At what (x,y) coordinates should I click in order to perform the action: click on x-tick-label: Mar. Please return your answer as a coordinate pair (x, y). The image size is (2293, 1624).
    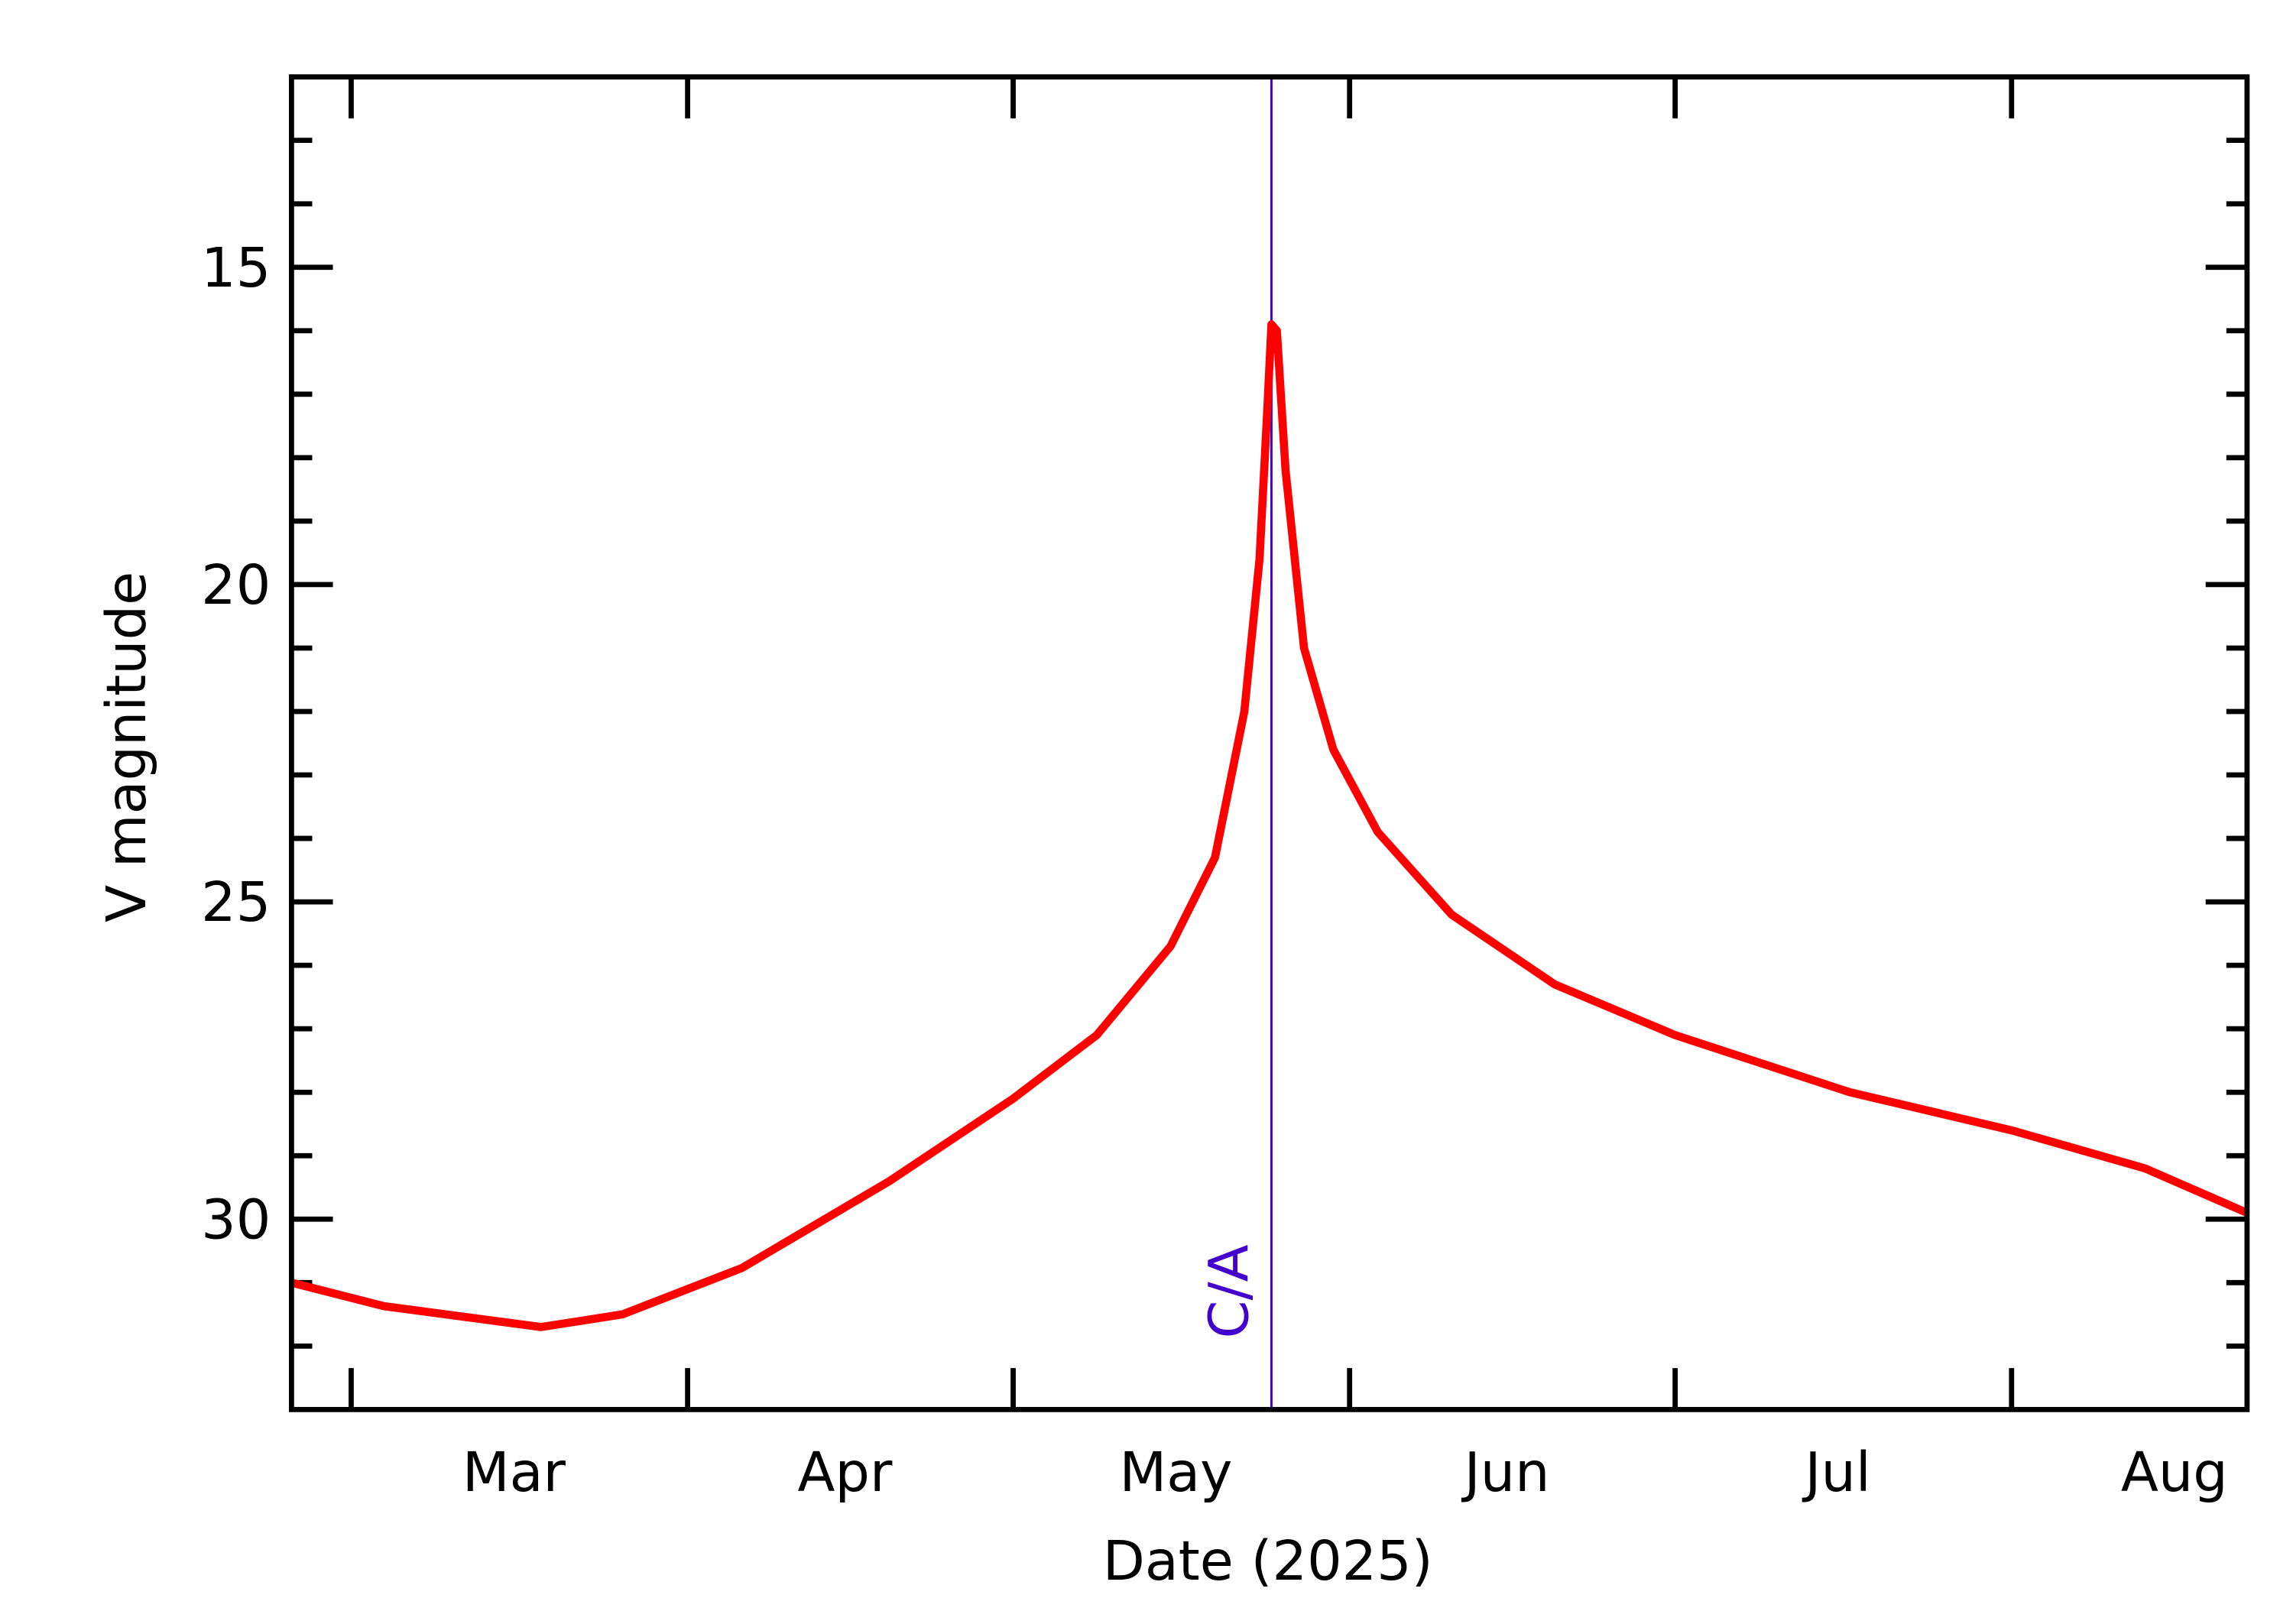
    Looking at the image, I should click on (514, 1472).